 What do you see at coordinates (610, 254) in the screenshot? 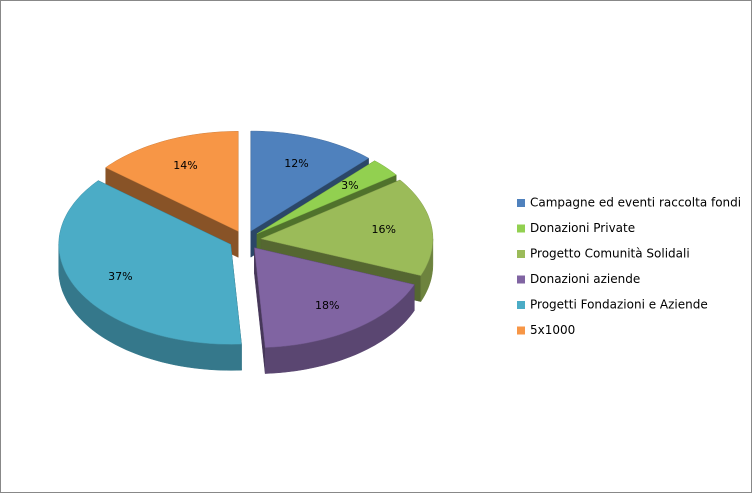
I see `legend-label: Progetto Comunità Solidali` at bounding box center [610, 254].